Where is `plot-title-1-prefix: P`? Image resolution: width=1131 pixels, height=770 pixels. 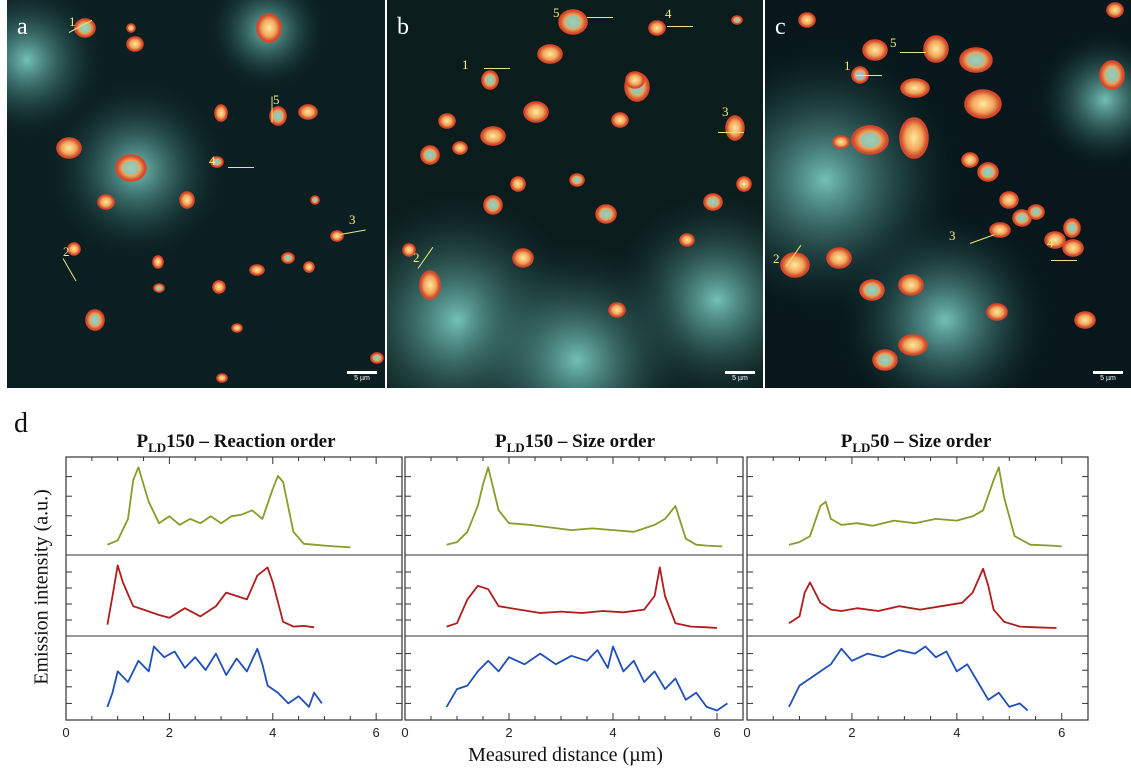
plot-title-1-prefix: P is located at coordinates (142, 441).